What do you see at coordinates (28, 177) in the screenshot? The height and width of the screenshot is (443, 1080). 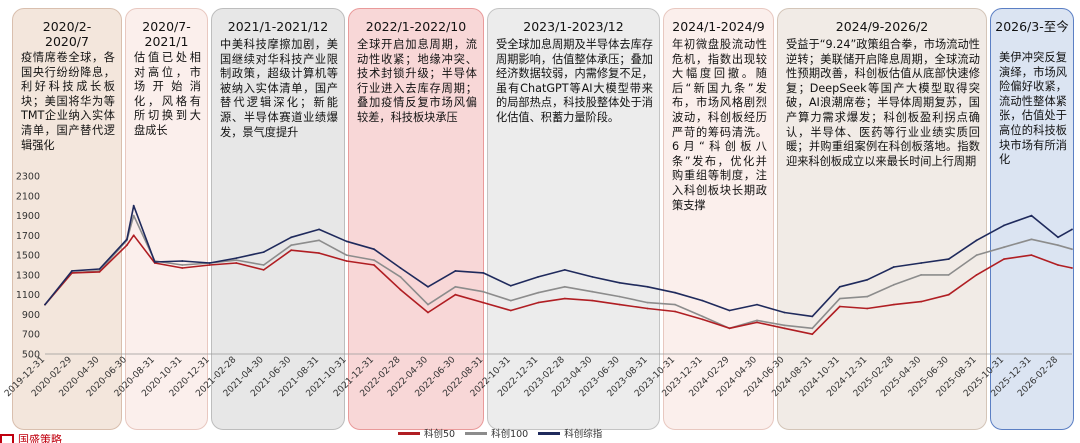 I see `y-tick-label: 2300` at bounding box center [28, 177].